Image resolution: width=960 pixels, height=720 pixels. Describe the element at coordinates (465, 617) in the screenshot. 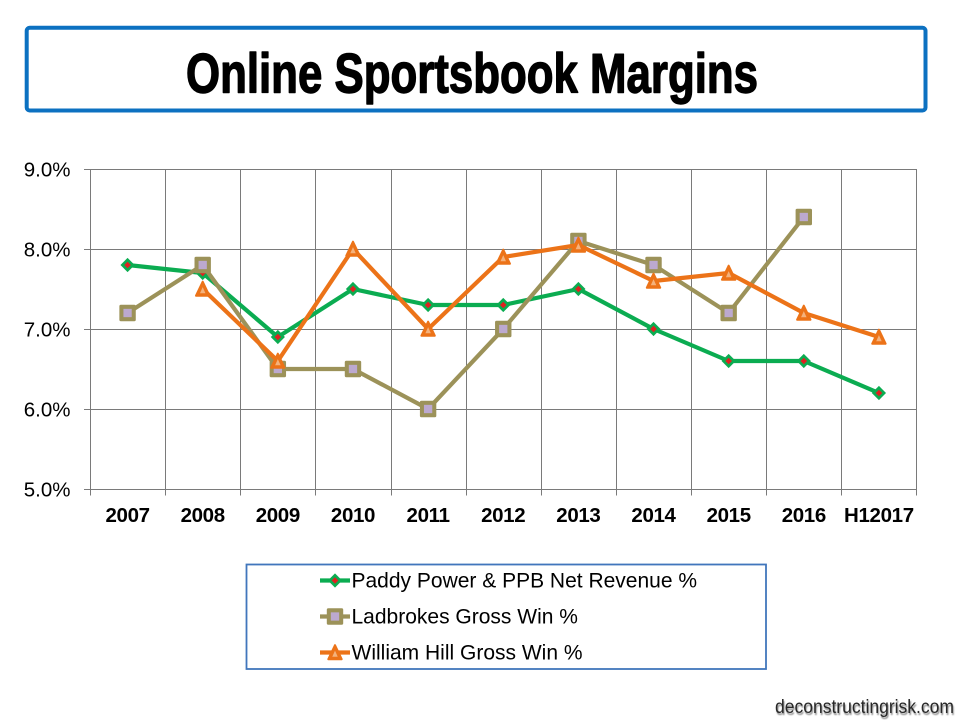

I see `svg-text: Ladbrokes Gross Win %` at that location.